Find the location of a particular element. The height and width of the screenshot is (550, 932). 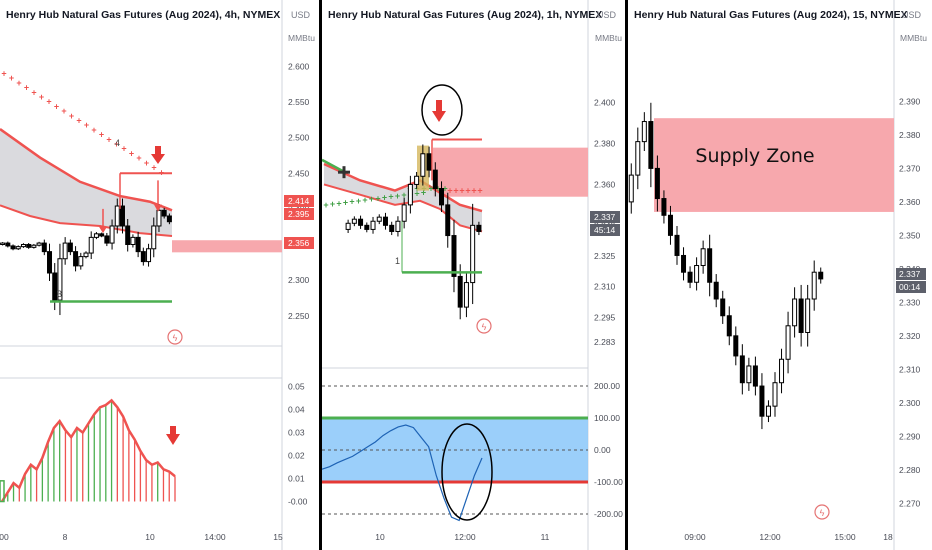

time-axis: 09:00 12:00 15:00 18 is located at coordinates (788, 537).